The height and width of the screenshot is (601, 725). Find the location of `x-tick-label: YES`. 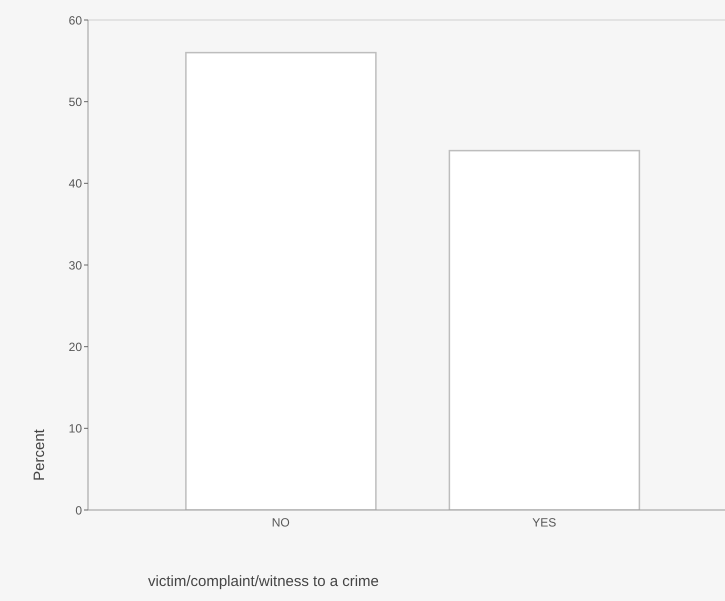

x-tick-label: YES is located at coordinates (544, 523).